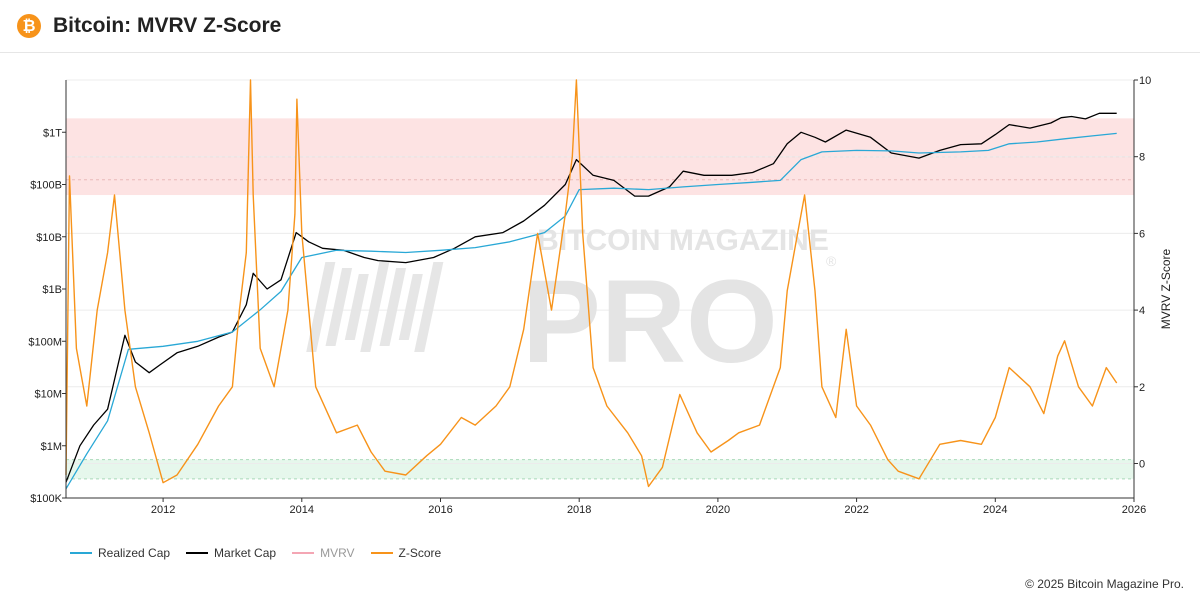 The height and width of the screenshot is (597, 1200). What do you see at coordinates (1142, 158) in the screenshot?
I see `right-axis-tick-label: 8` at bounding box center [1142, 158].